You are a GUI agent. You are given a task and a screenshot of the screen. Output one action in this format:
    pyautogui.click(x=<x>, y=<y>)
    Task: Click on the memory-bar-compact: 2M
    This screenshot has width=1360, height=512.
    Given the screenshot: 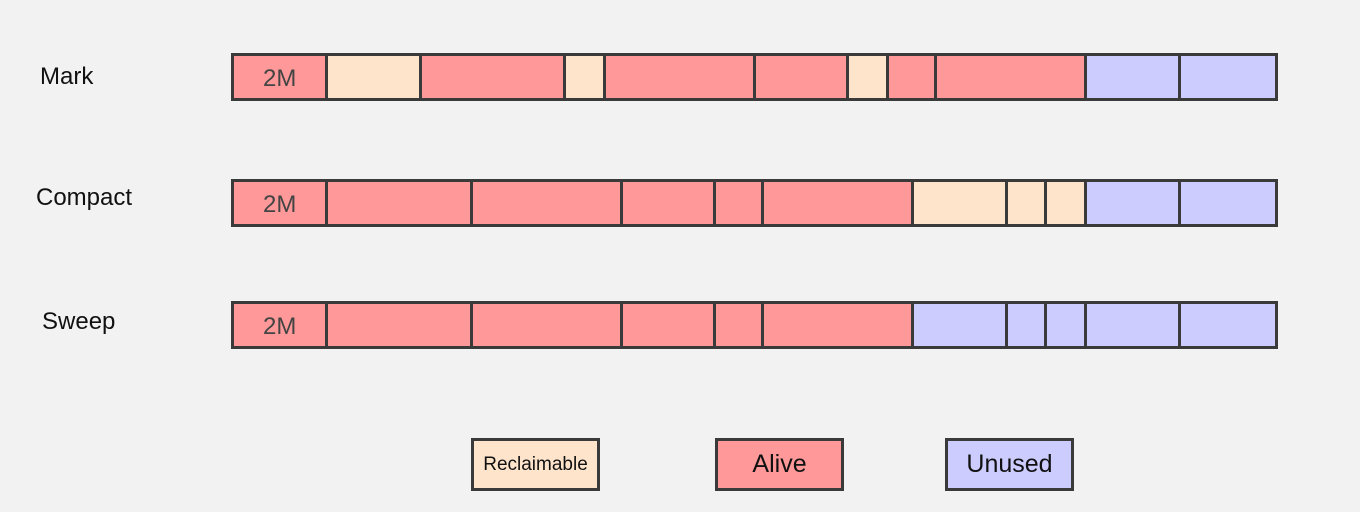 What is the action you would take?
    pyautogui.click(x=754, y=203)
    